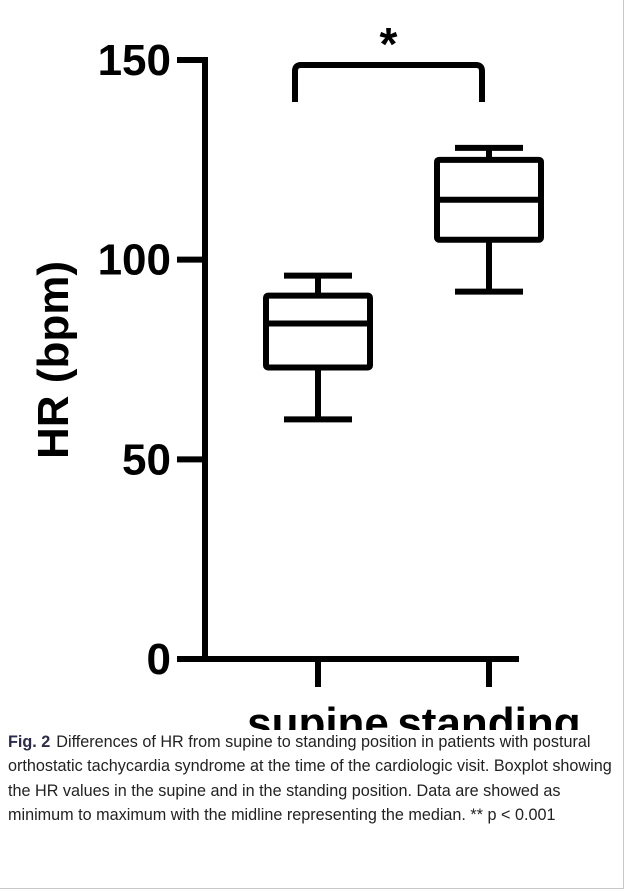 This screenshot has height=891, width=626. What do you see at coordinates (488, 714) in the screenshot?
I see `x-tick-label-standing: standing` at bounding box center [488, 714].